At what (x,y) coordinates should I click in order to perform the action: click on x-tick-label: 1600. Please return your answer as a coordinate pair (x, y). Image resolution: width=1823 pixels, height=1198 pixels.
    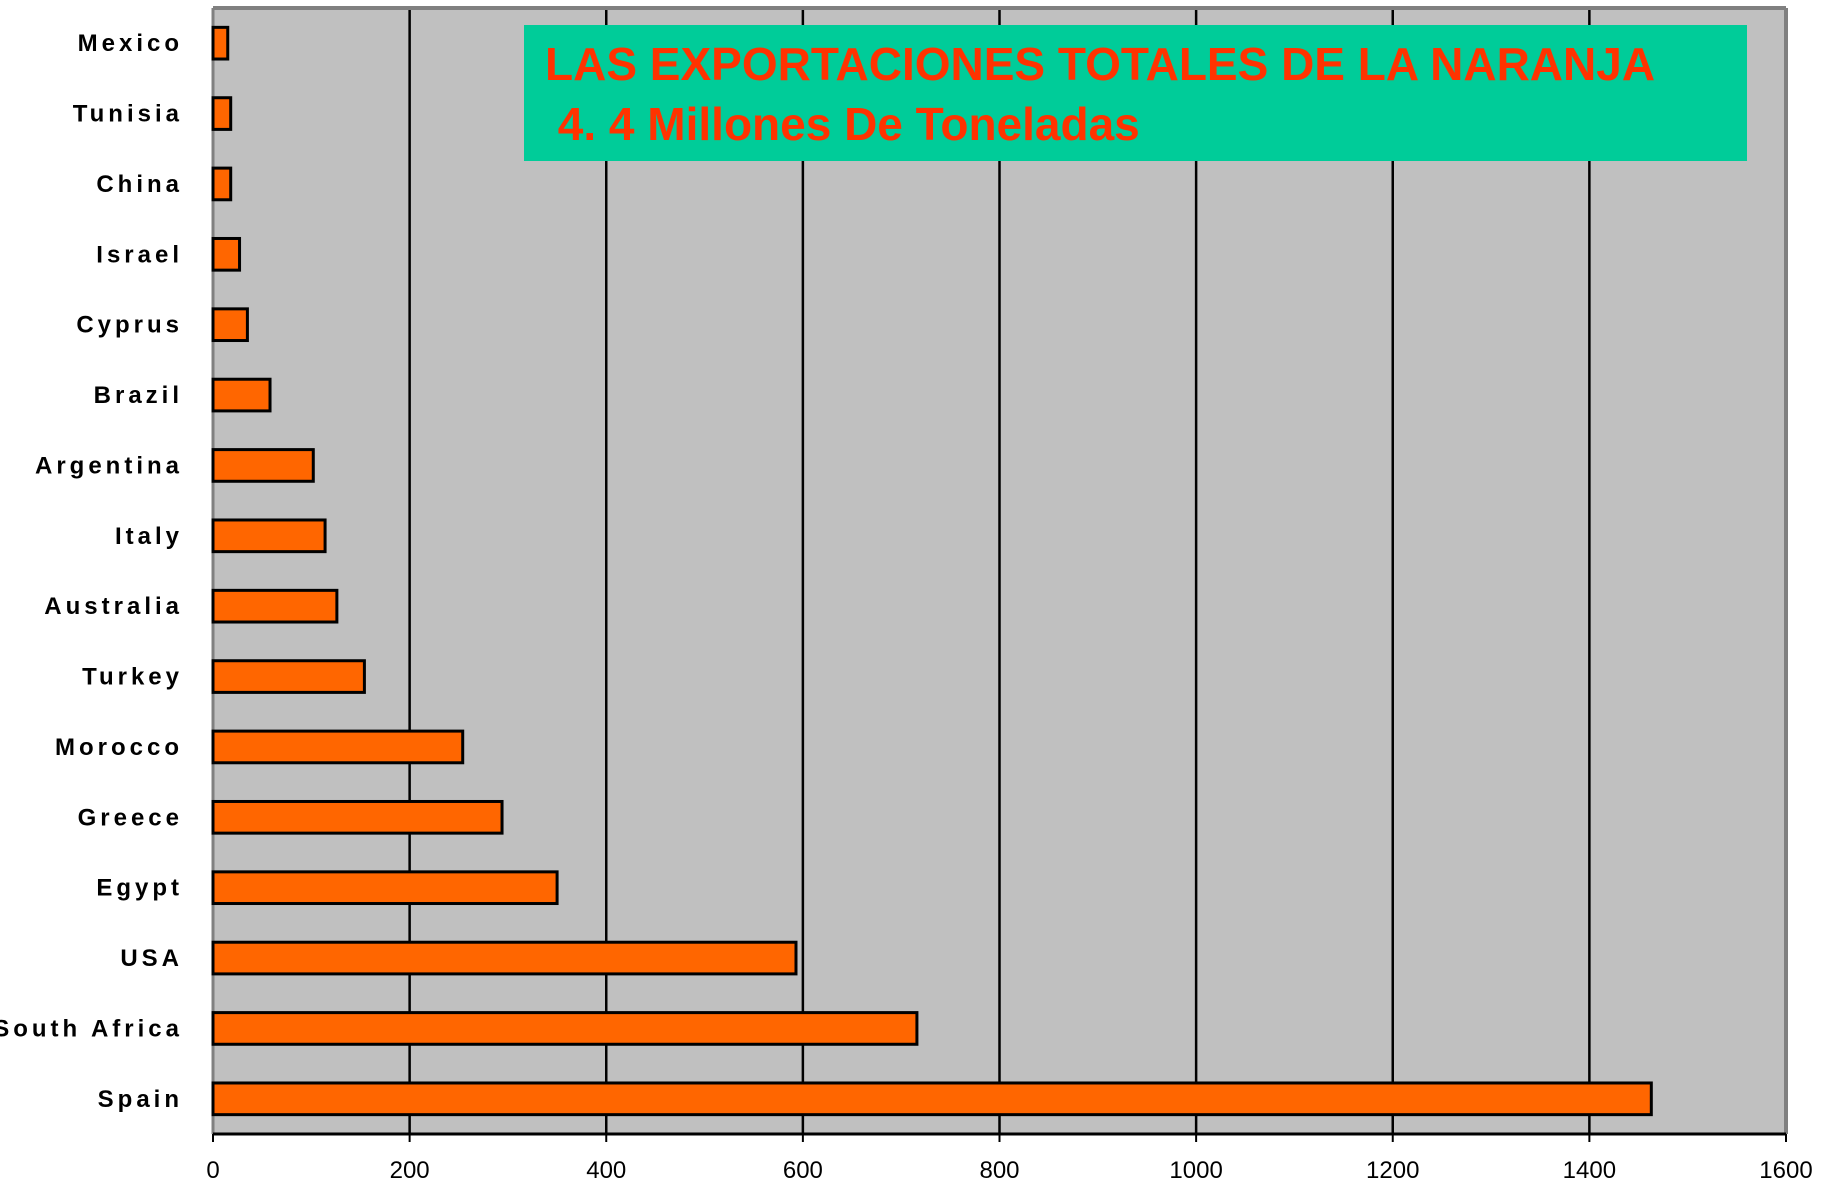
    Looking at the image, I should click on (1785, 1170).